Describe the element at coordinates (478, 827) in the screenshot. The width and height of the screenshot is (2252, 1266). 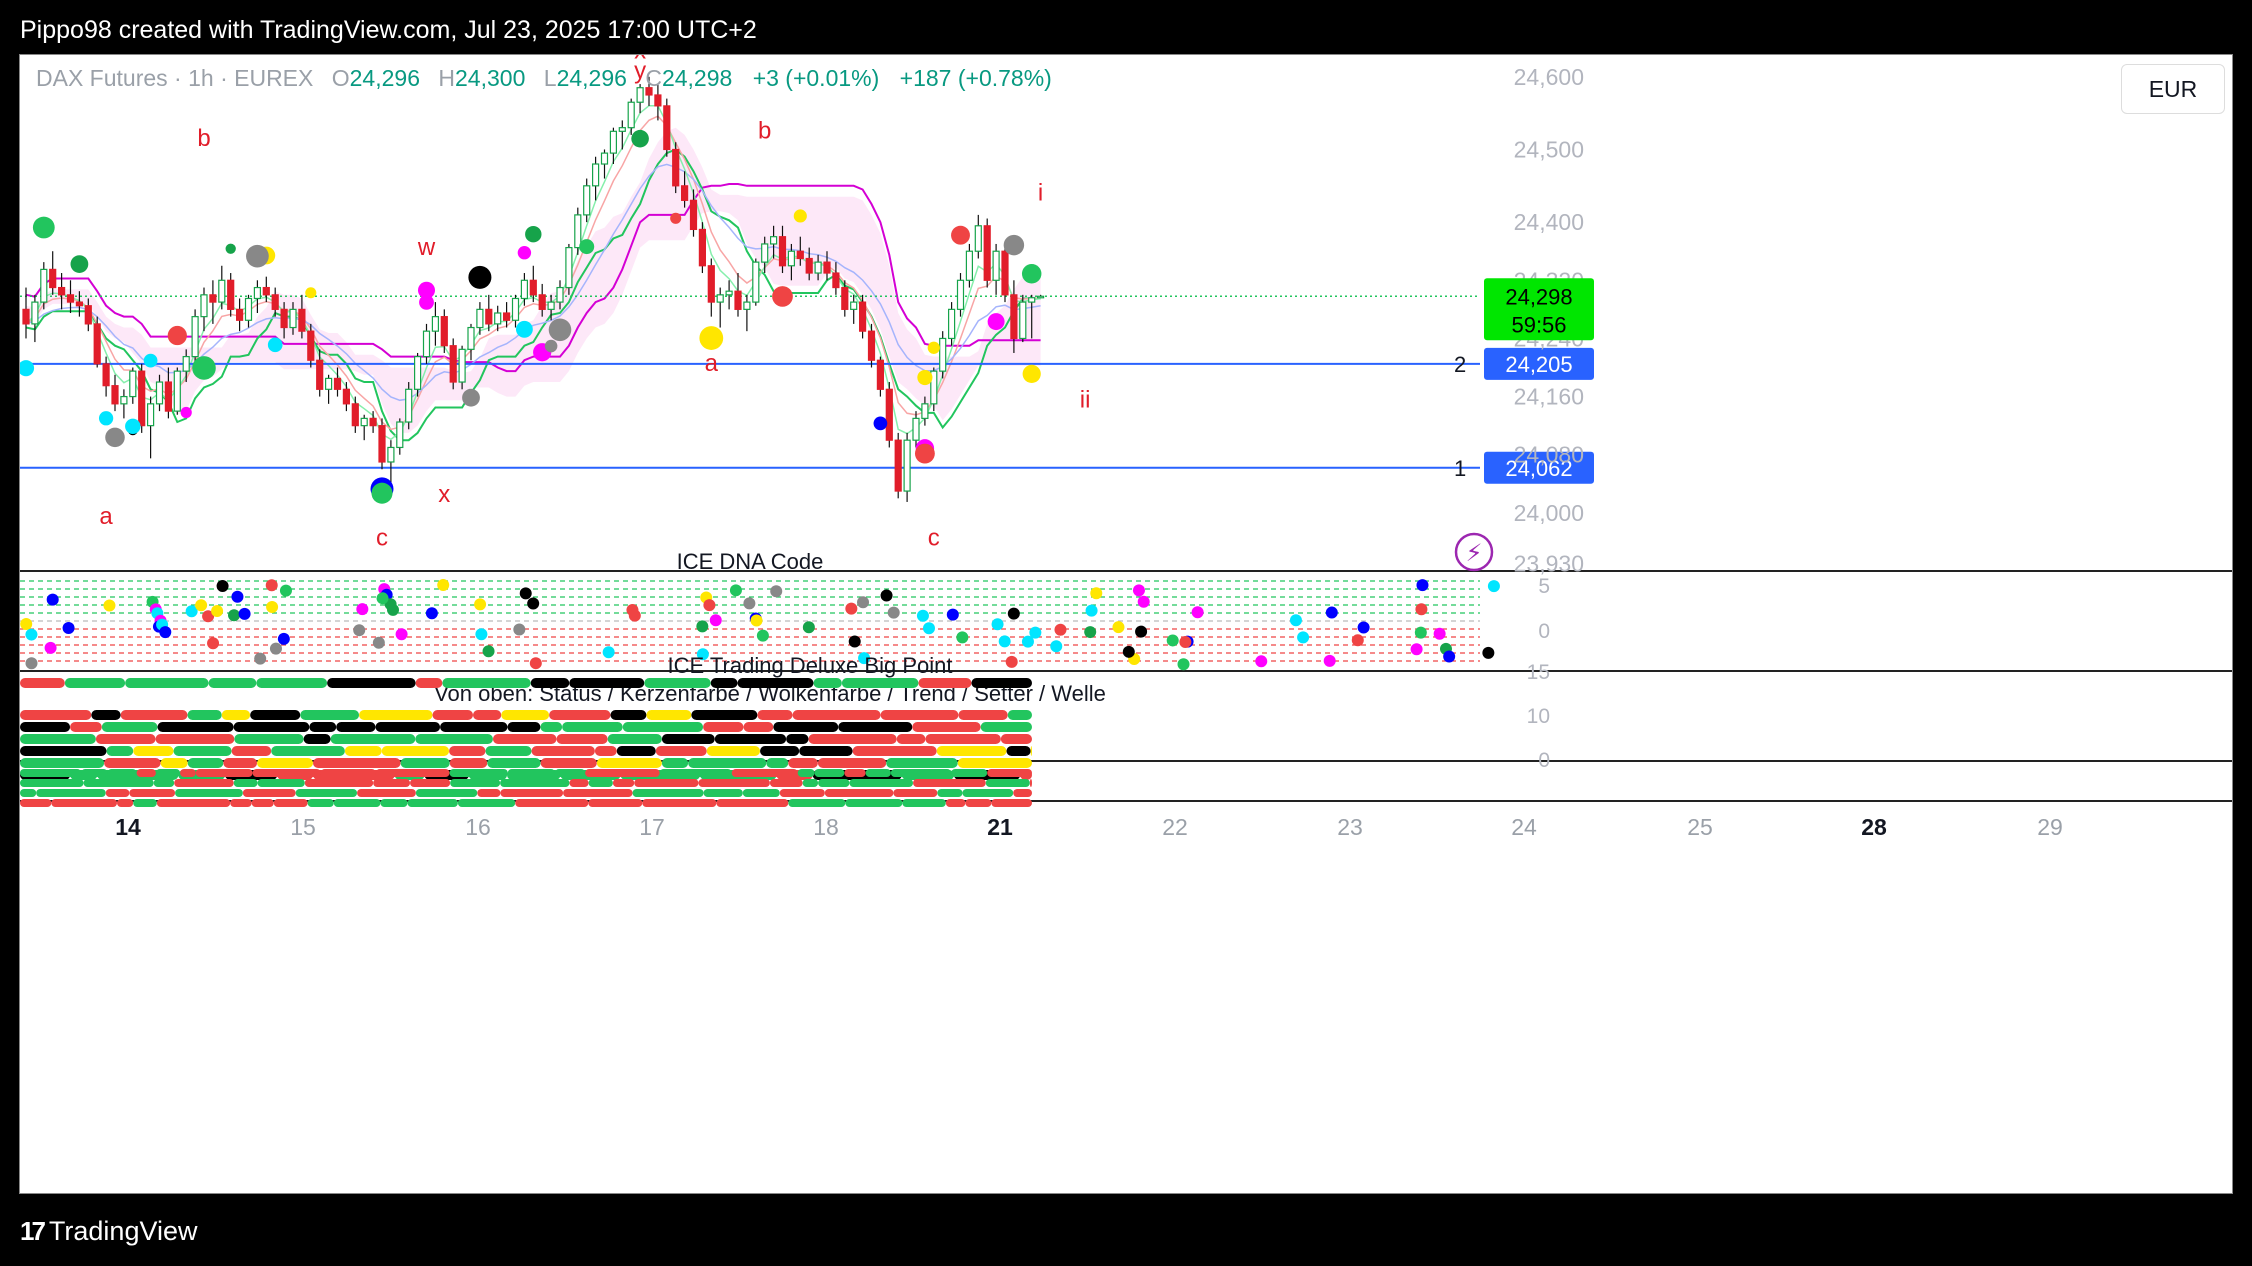
I see `x-tick: 16` at that location.